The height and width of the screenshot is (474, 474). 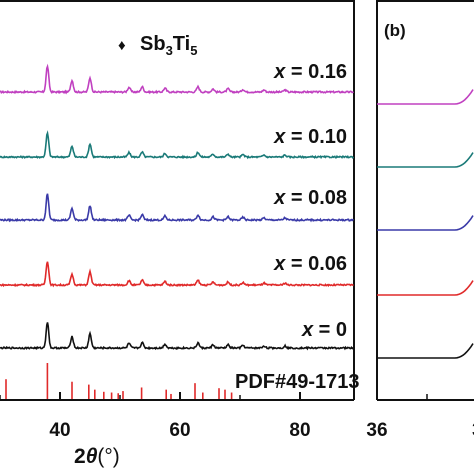 I want to click on series-label: x = 0.16, so click(x=310, y=72).